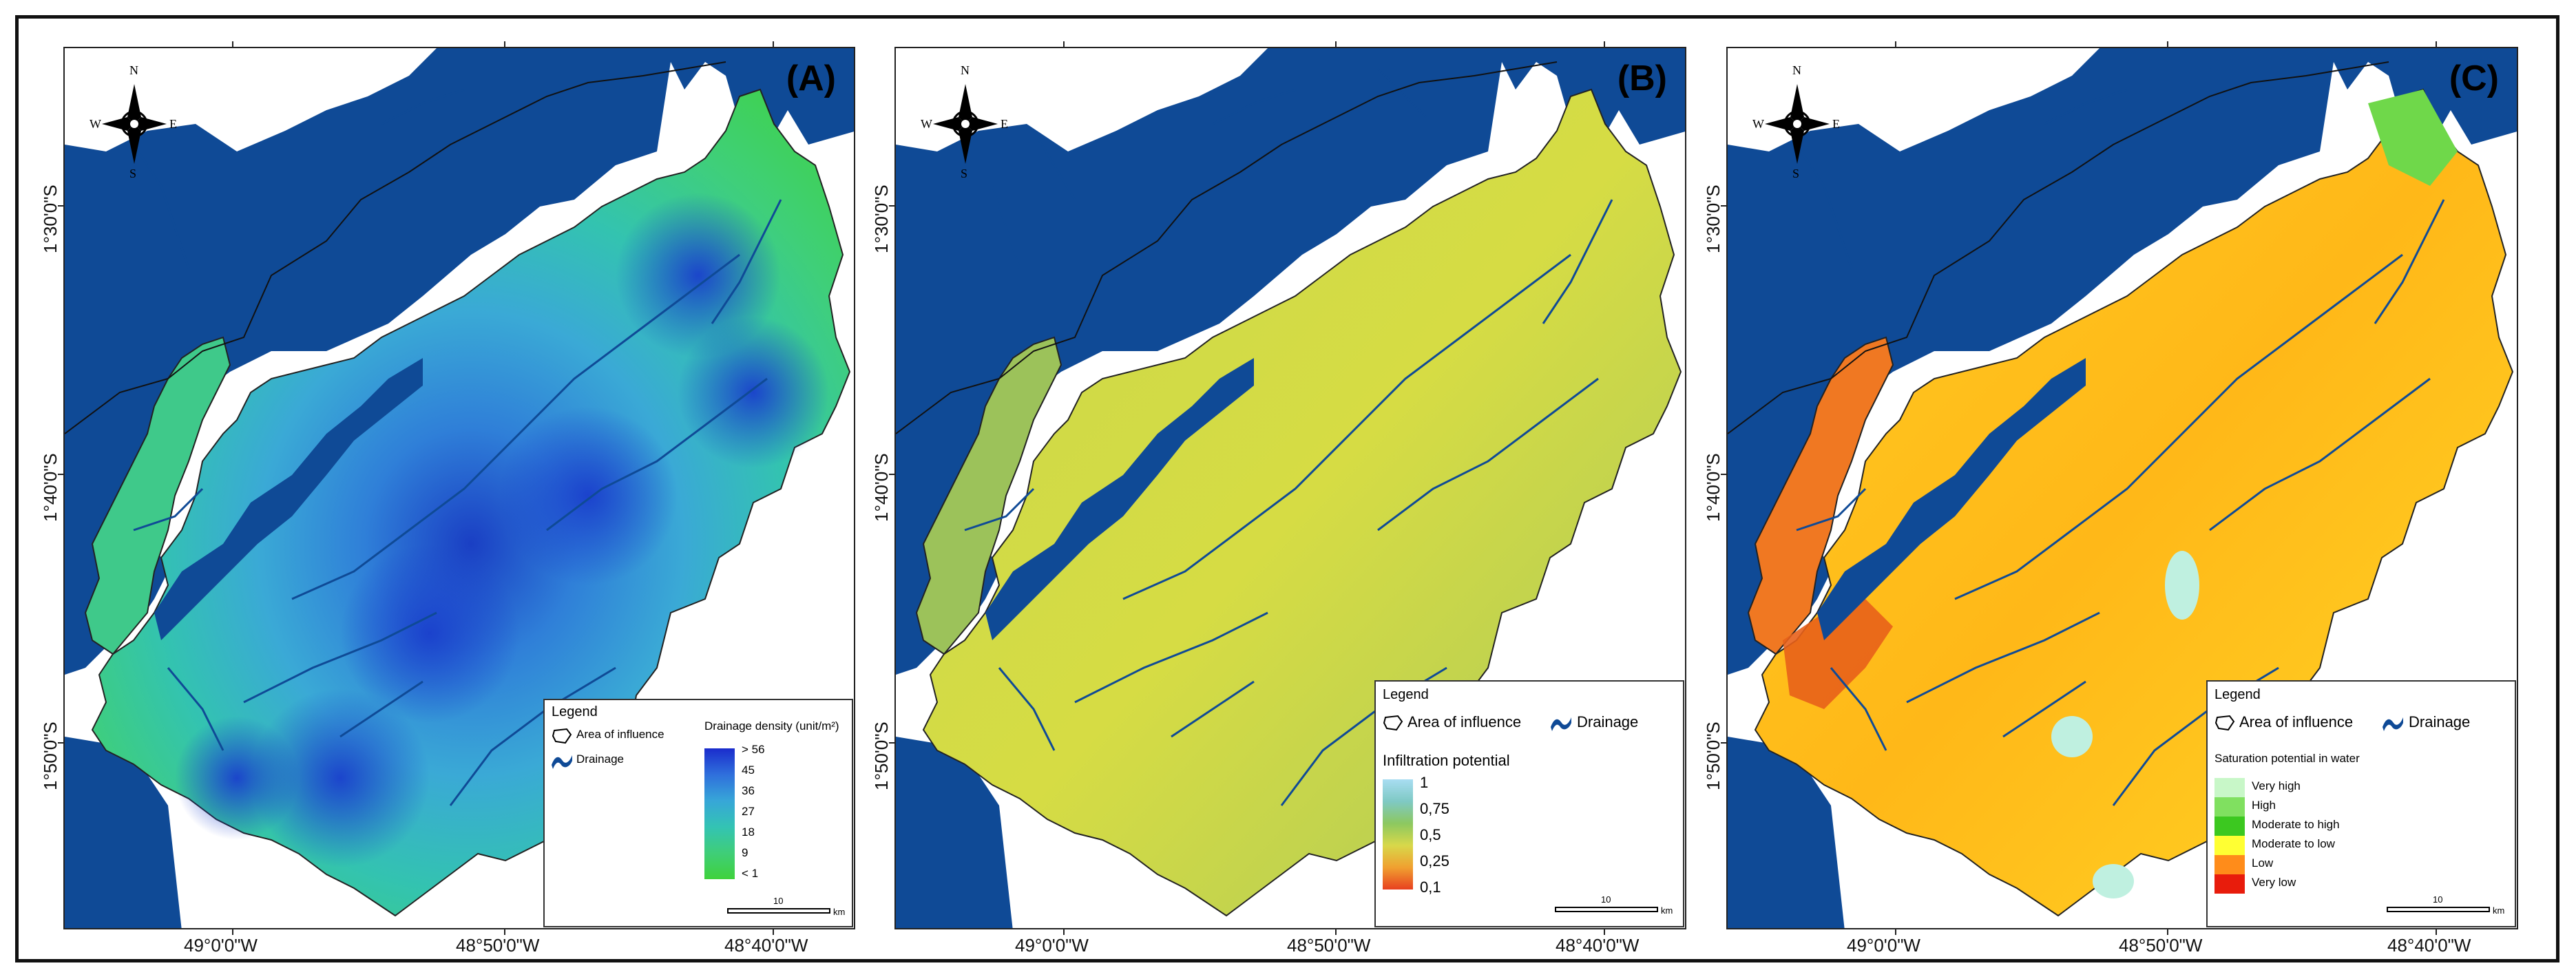 This screenshot has width=2576, height=979. I want to click on legend-scale-title: Saturation potential in water, so click(2287, 758).